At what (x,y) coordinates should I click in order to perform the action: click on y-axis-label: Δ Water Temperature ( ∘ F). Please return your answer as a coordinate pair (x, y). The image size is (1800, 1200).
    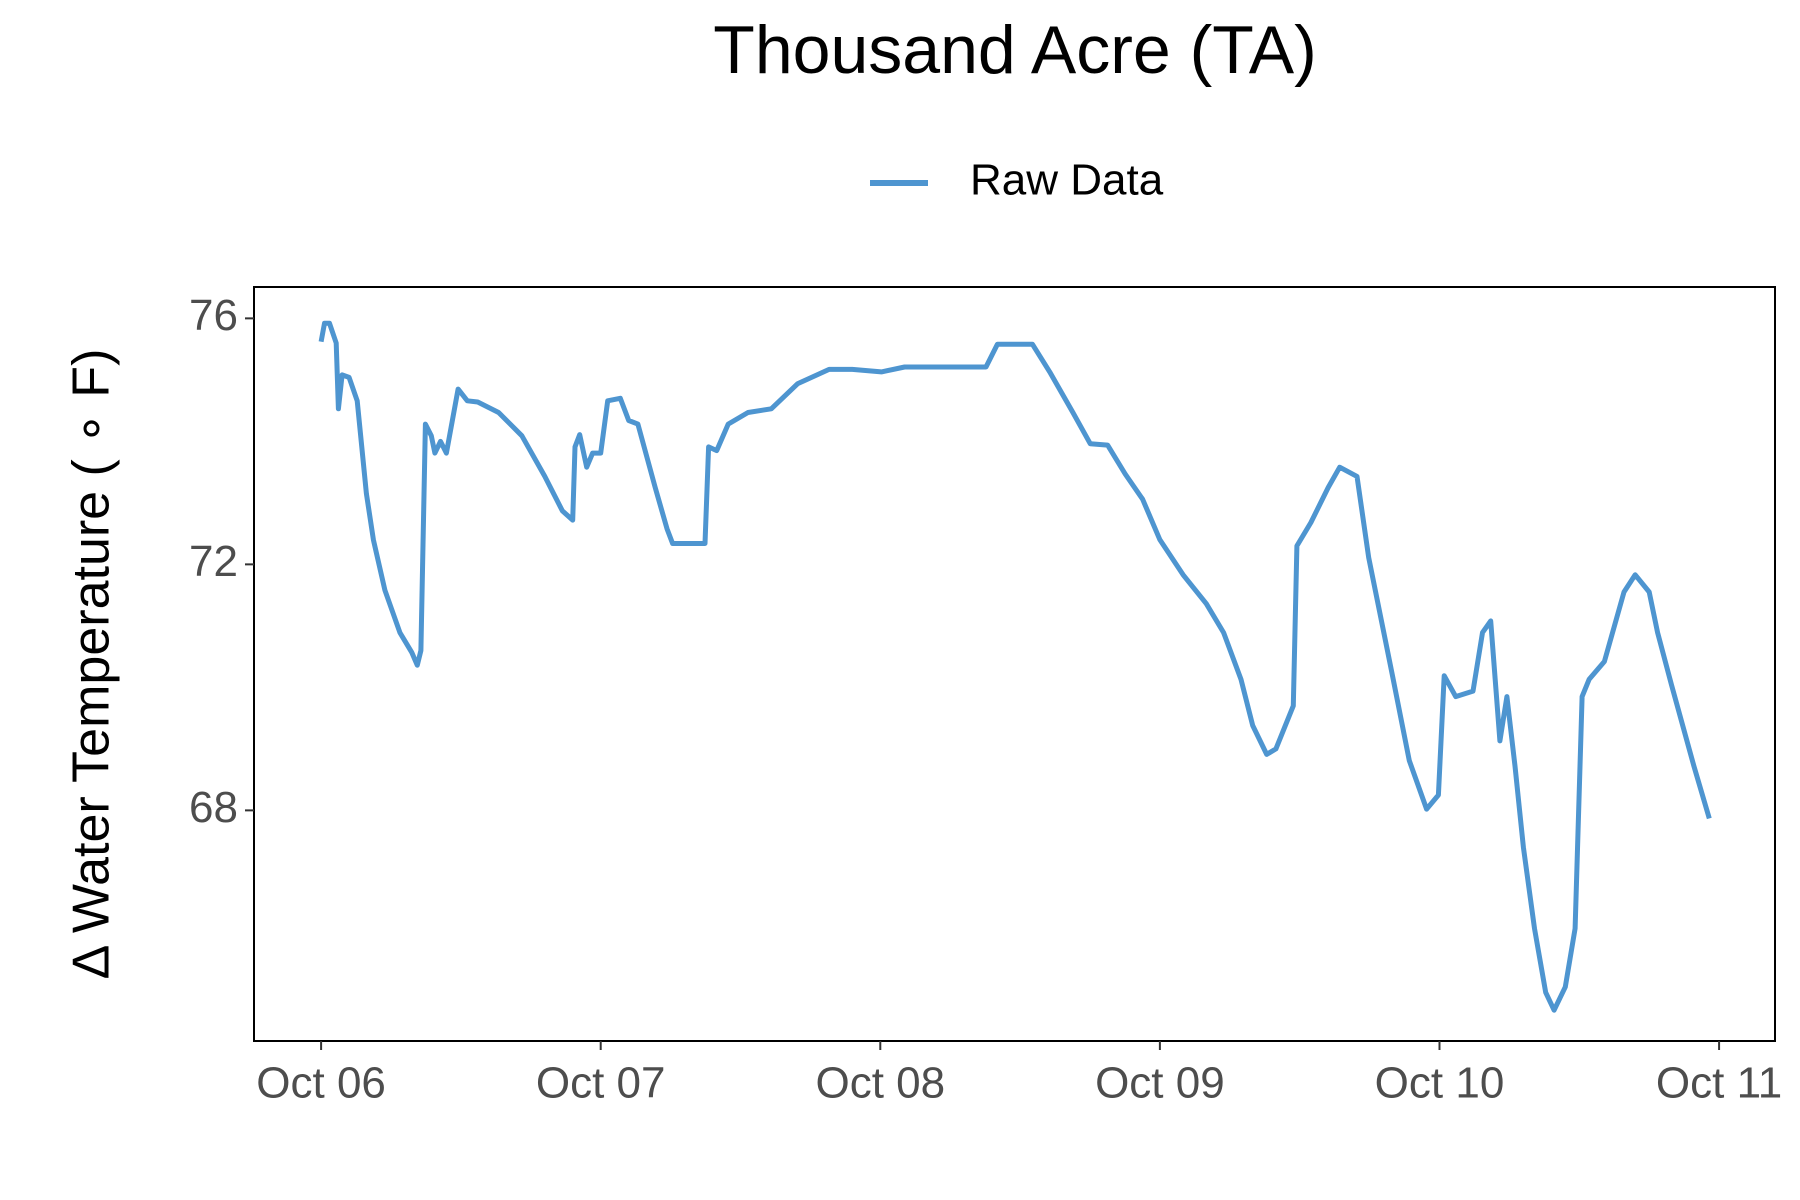
    Looking at the image, I should click on (92, 664).